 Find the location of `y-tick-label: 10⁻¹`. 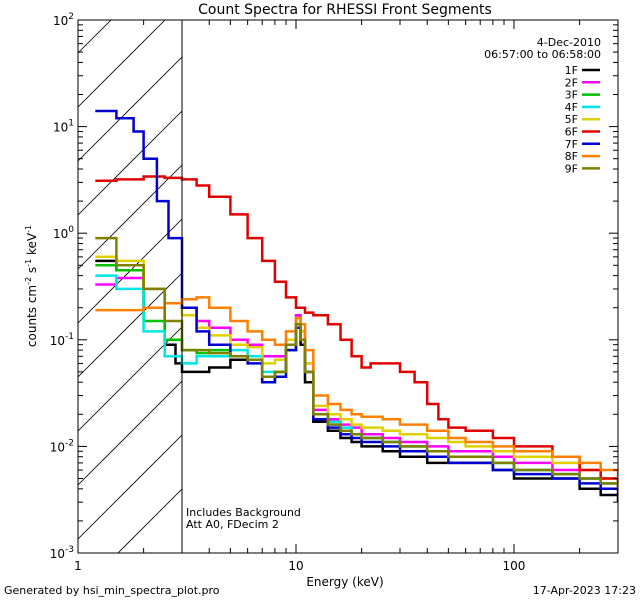

y-tick-label: 10⁻¹ is located at coordinates (62, 340).